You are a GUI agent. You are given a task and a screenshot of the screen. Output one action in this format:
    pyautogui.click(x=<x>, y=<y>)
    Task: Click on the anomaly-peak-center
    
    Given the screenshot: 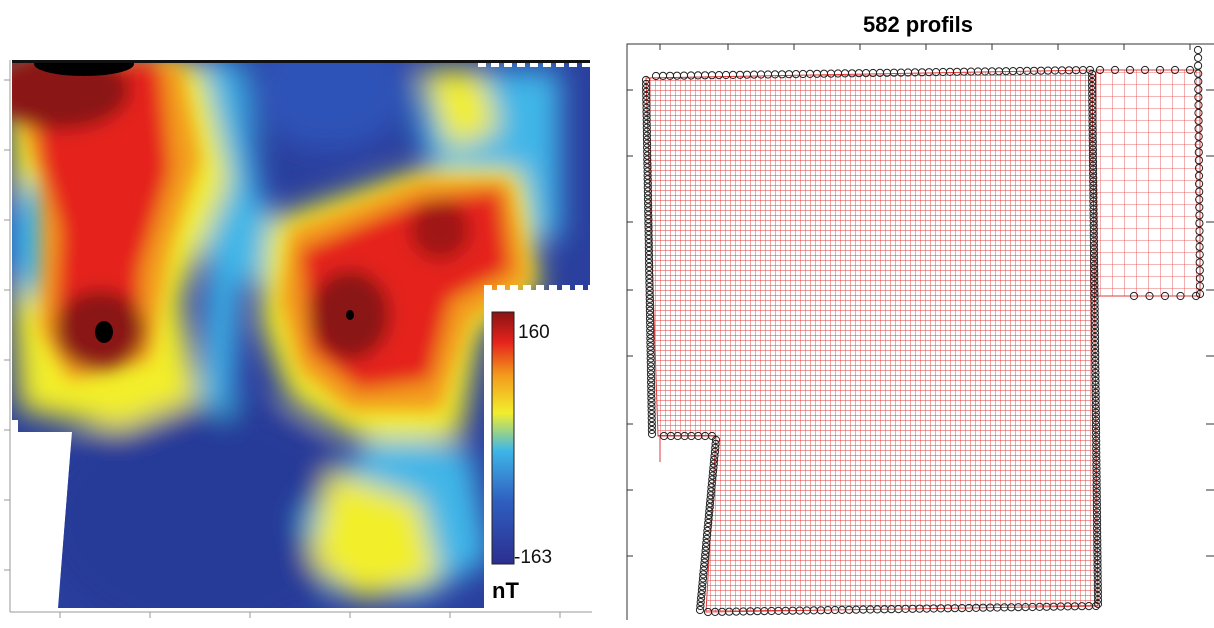 What is the action you would take?
    pyautogui.click(x=350, y=315)
    